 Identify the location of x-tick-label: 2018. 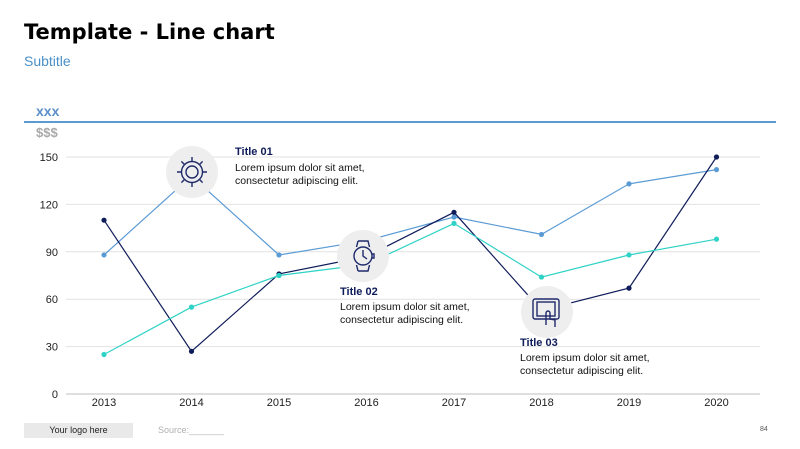
(541, 403).